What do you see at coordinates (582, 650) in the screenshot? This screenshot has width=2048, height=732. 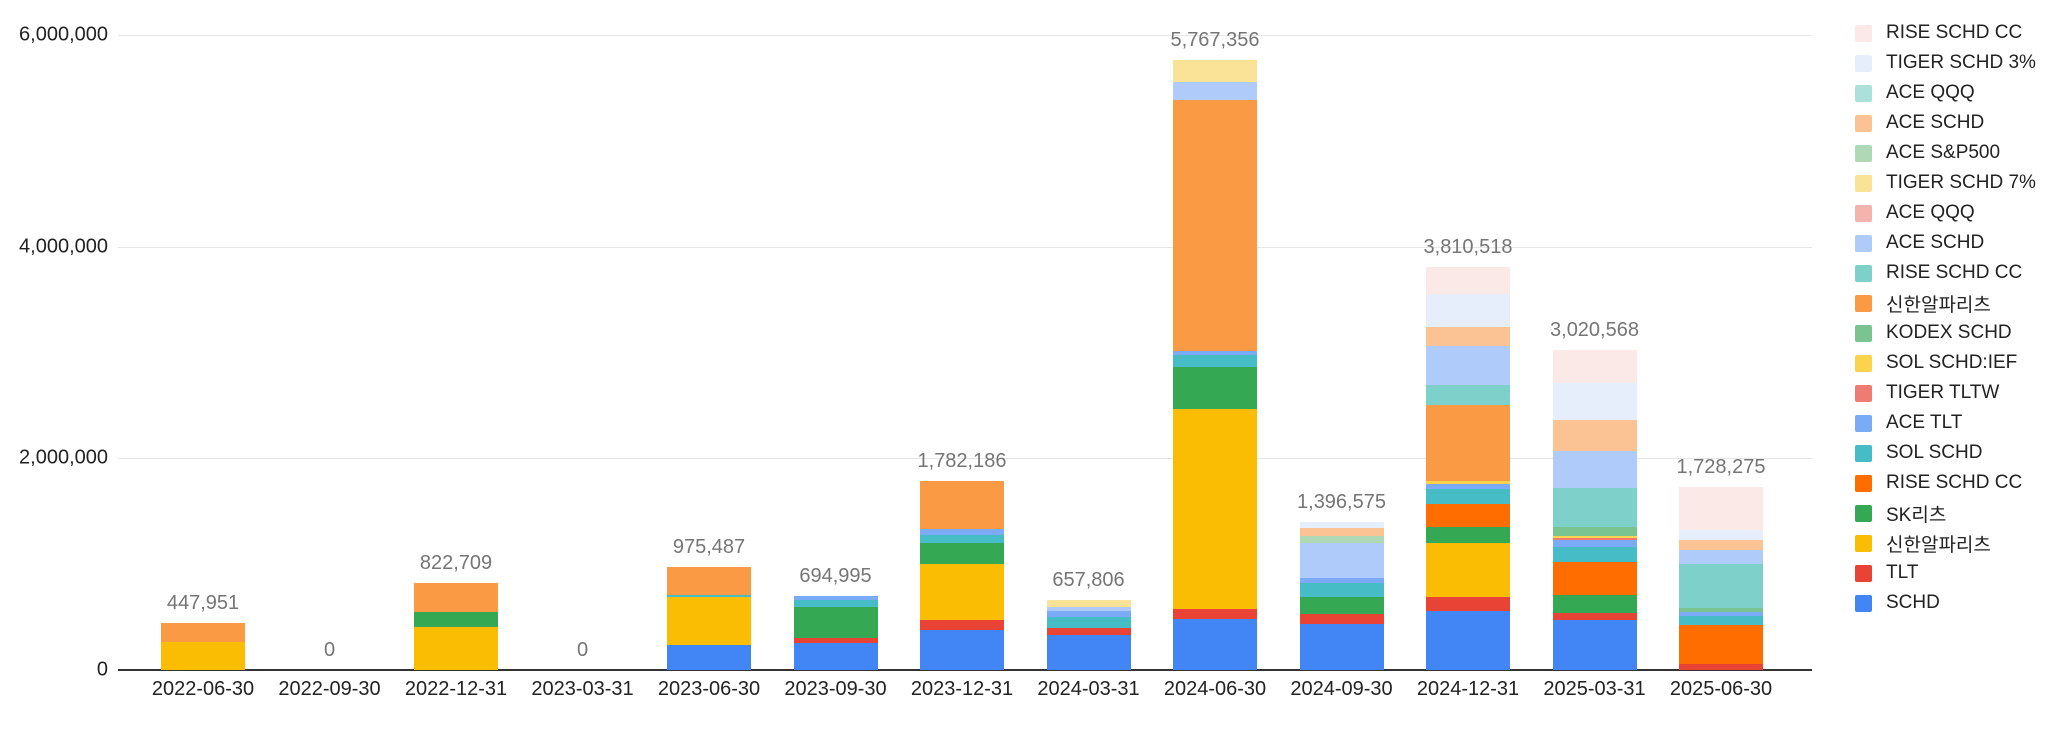 I see `bar-total-label: 0` at bounding box center [582, 650].